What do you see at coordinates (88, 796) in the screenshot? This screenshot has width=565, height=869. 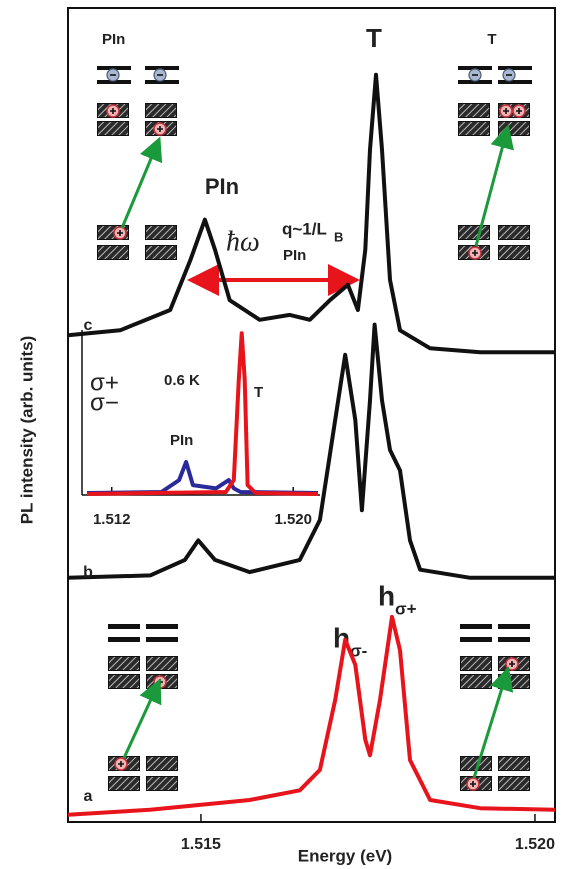 I see `curve-label: a` at bounding box center [88, 796].